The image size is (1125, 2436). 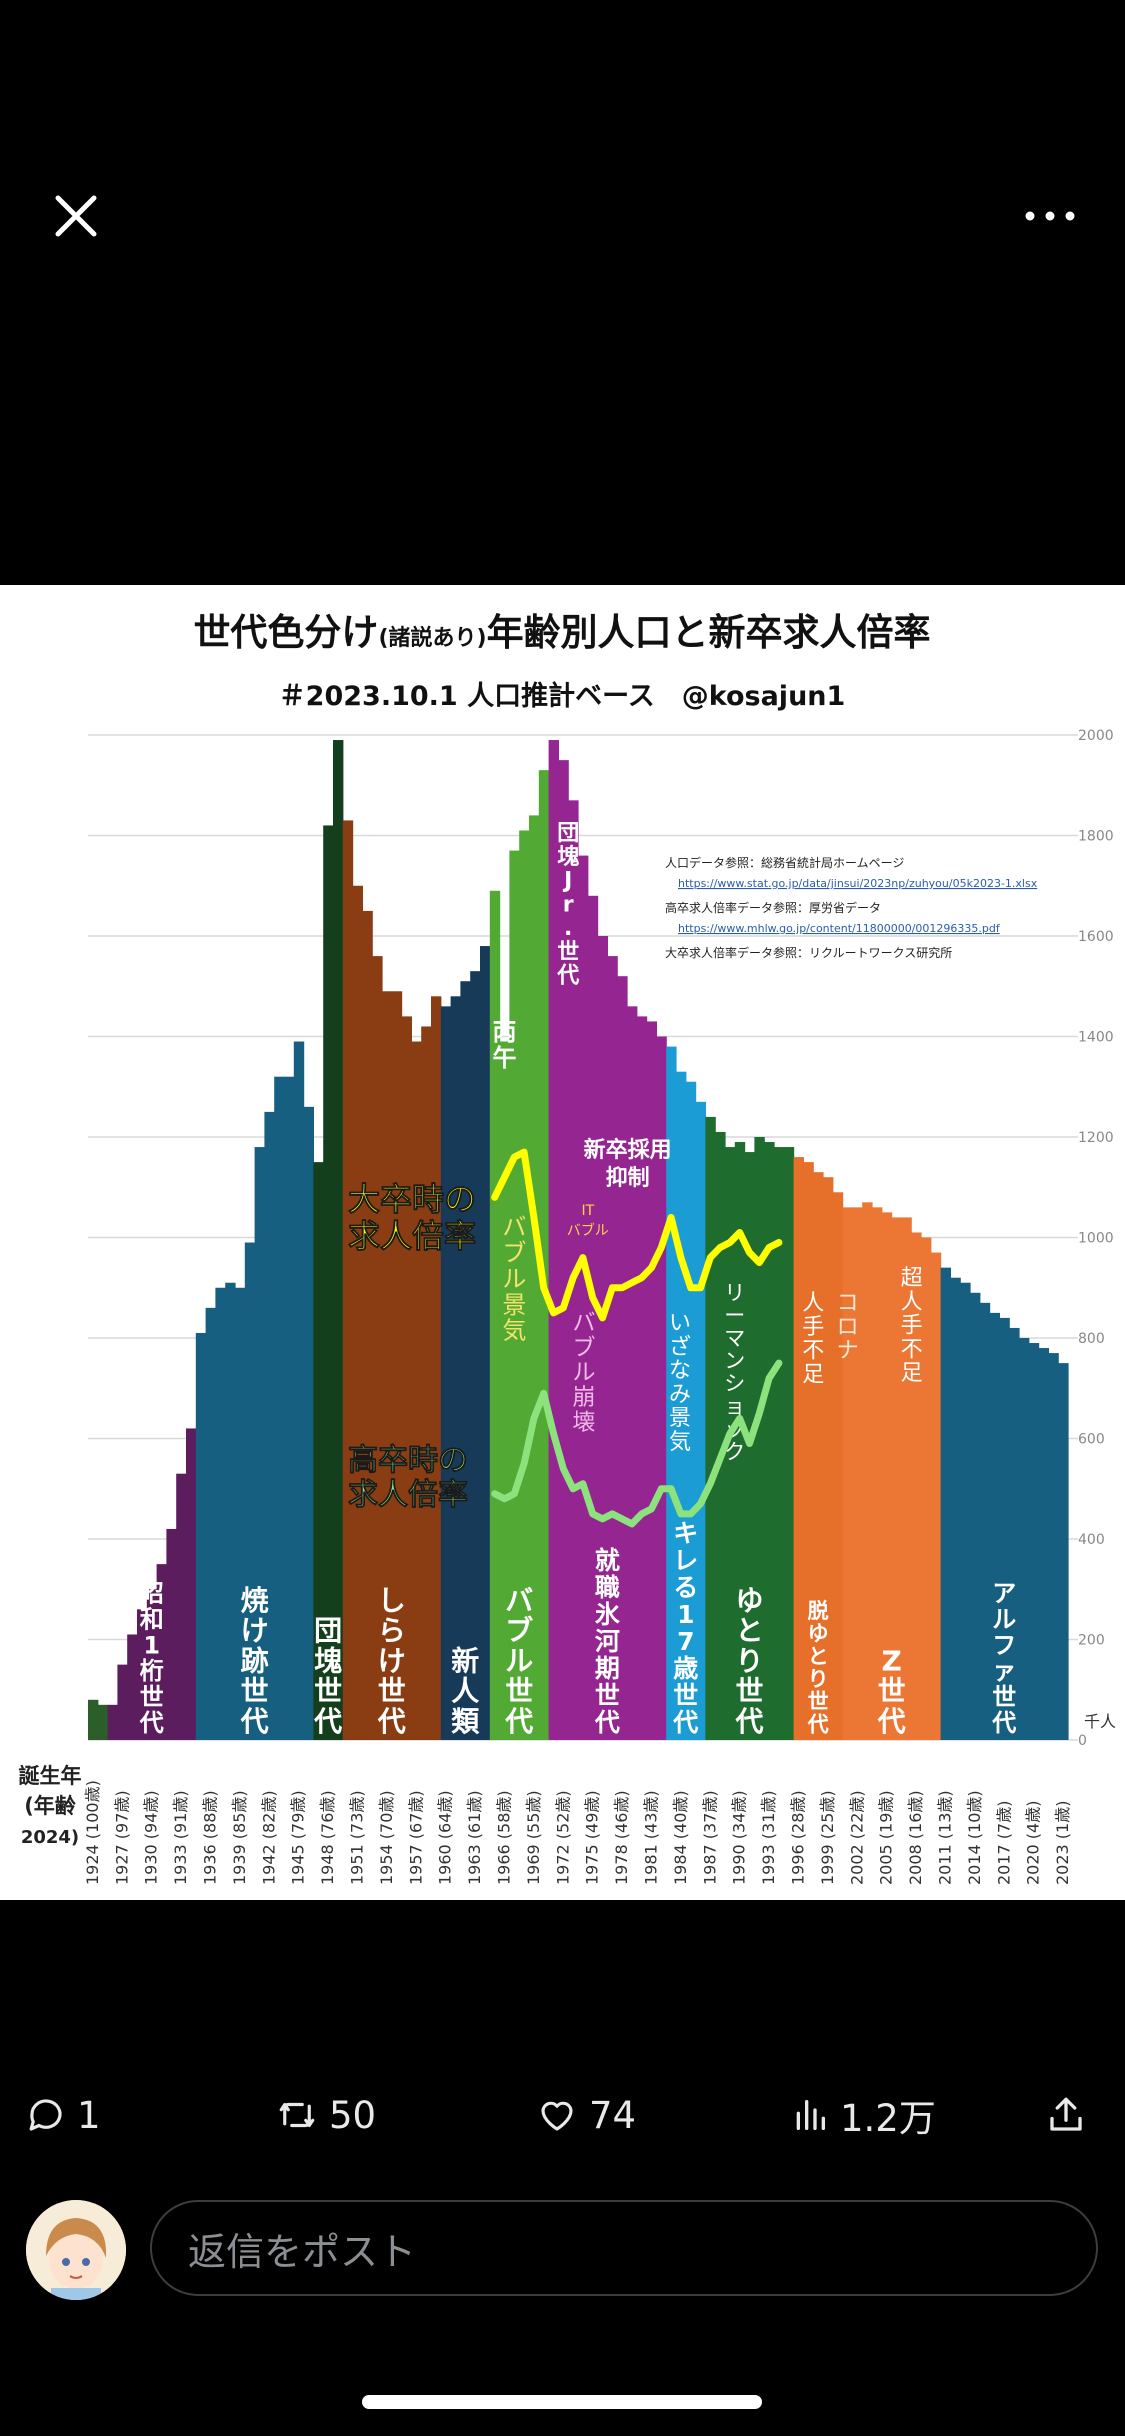 What do you see at coordinates (533, 1837) in the screenshot?
I see `x-tick-label: 1969 (55歳)` at bounding box center [533, 1837].